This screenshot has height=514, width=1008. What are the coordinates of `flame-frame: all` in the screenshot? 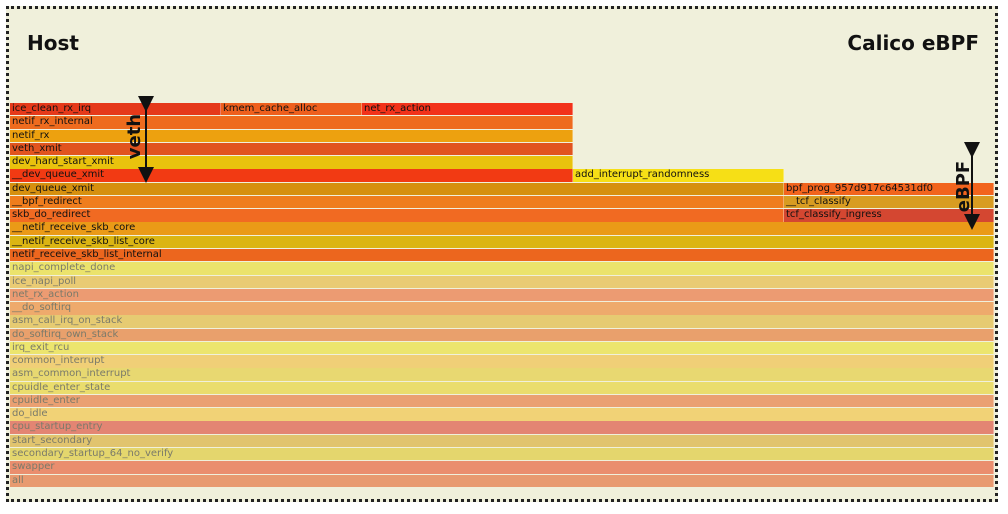 It's located at (502, 481).